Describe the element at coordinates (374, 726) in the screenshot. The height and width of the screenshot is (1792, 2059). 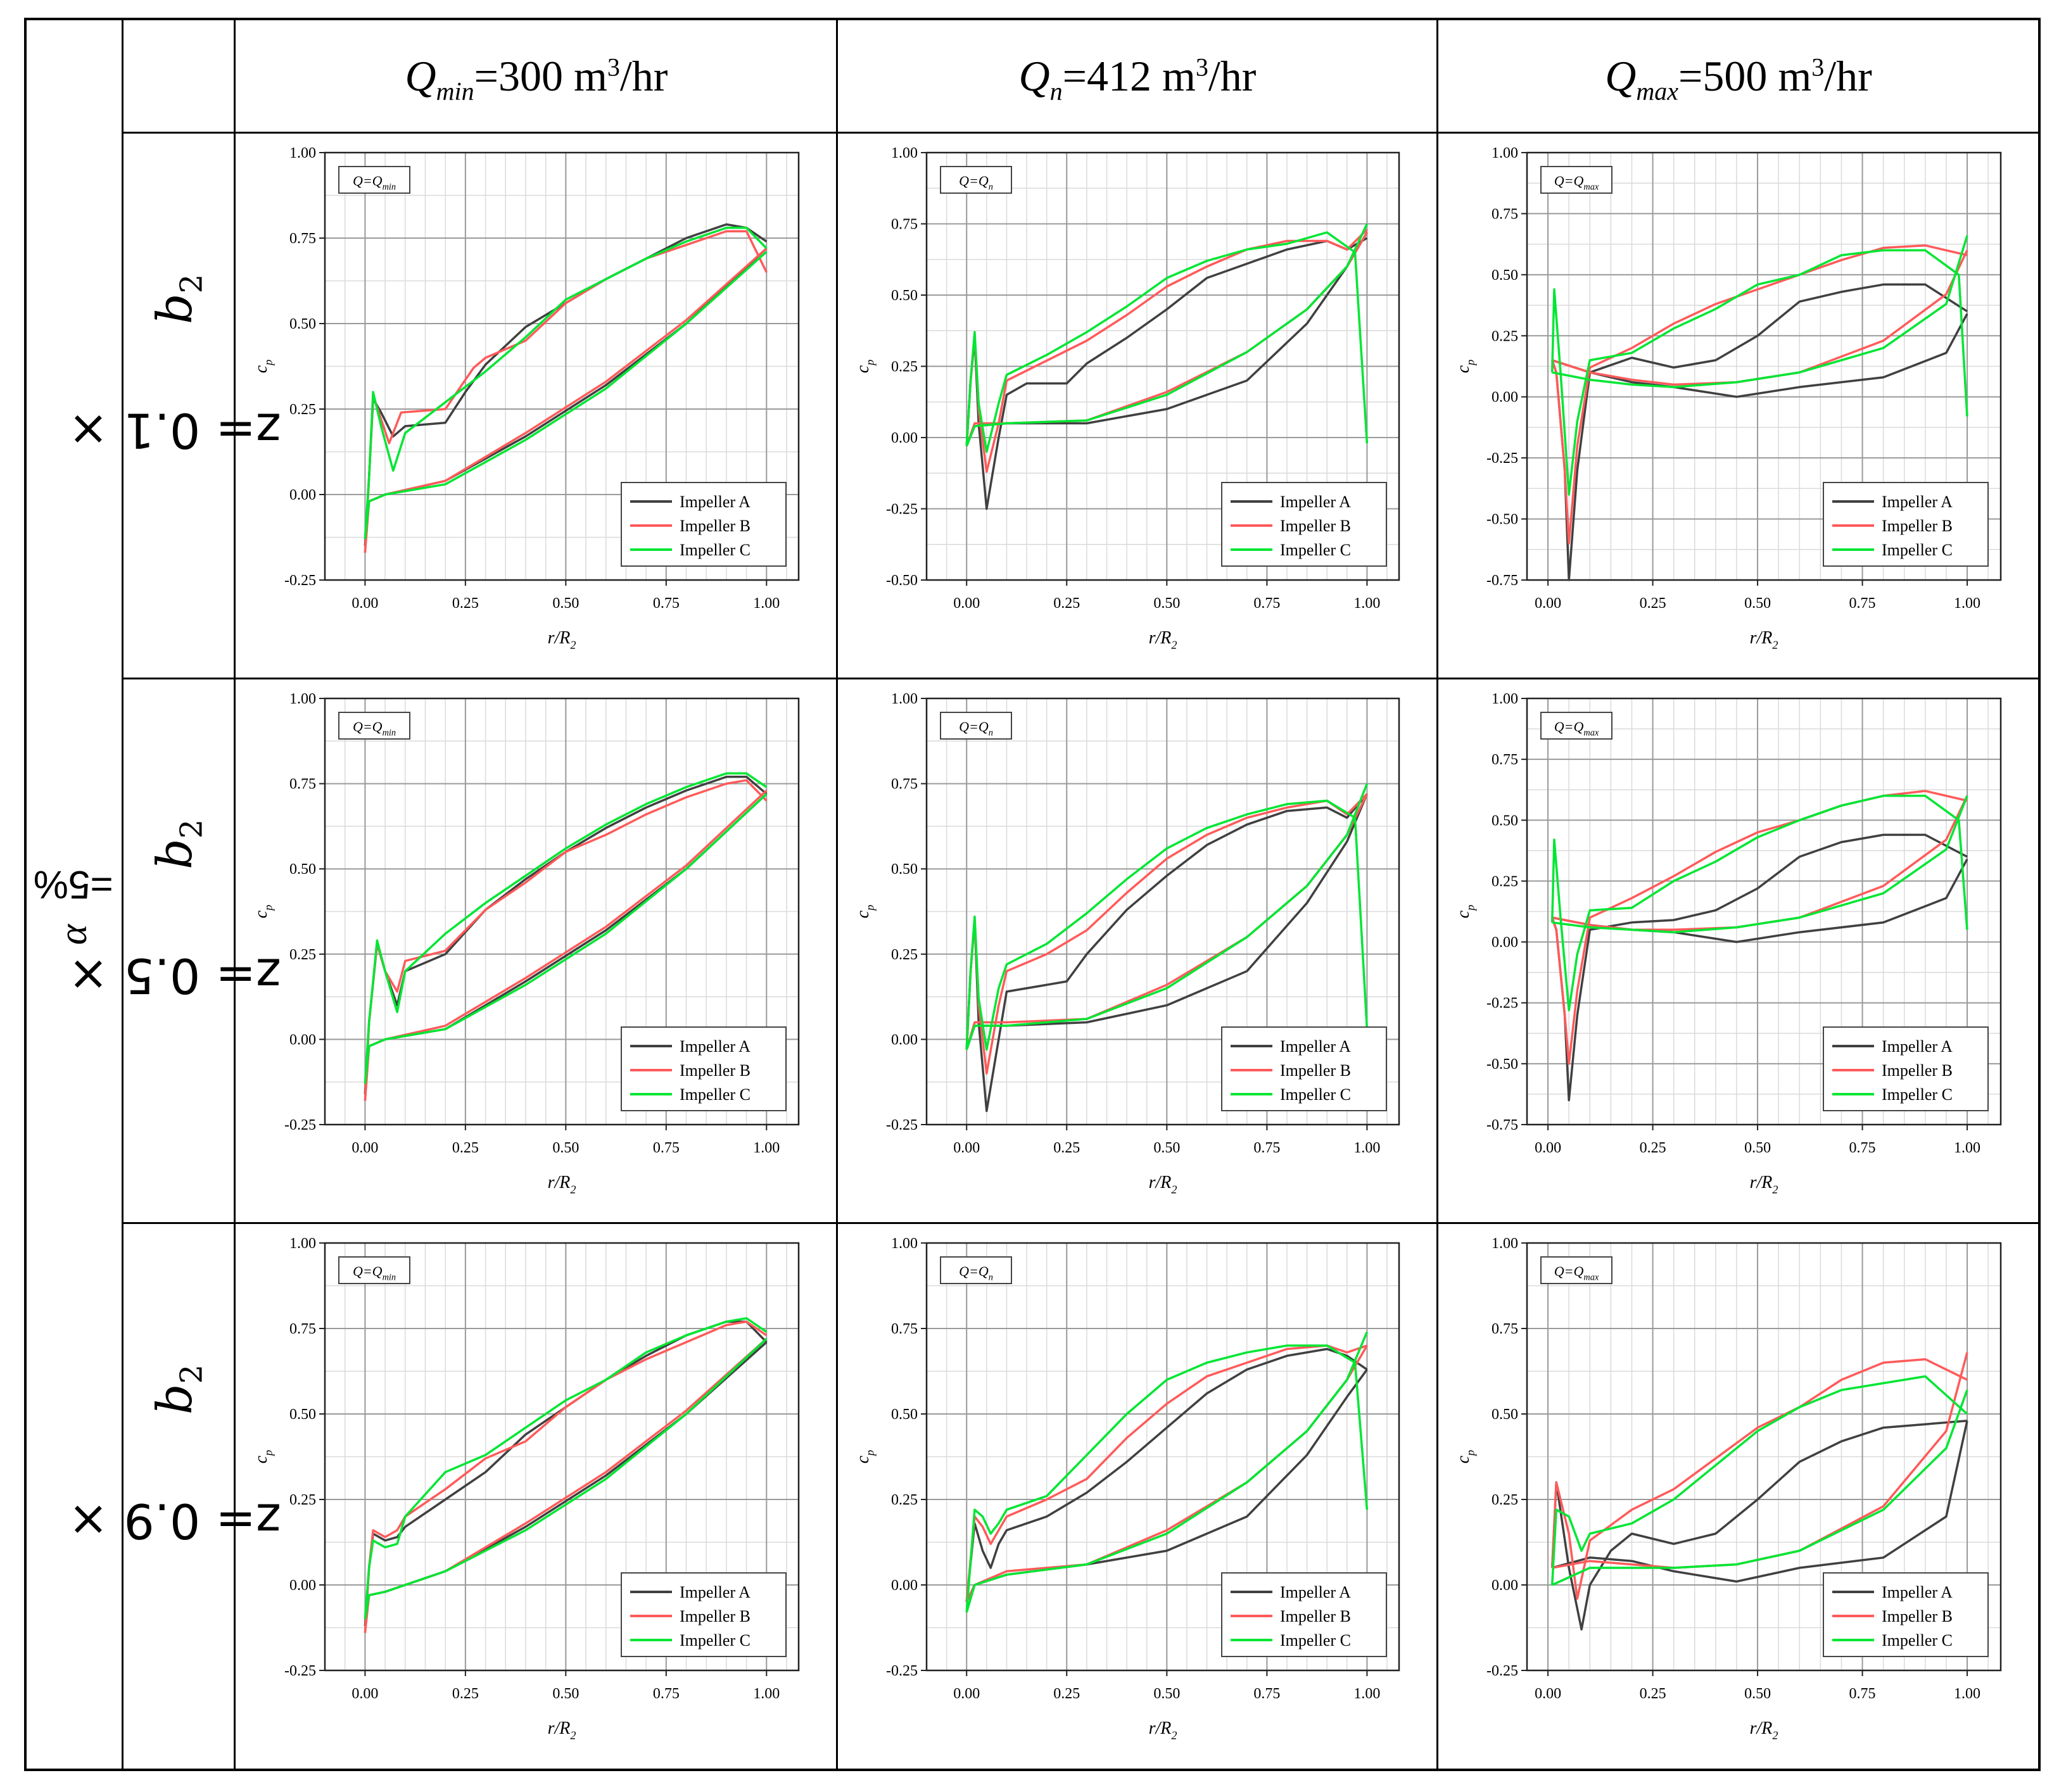
I see `flow-condition-box: Q=Qmin` at that location.